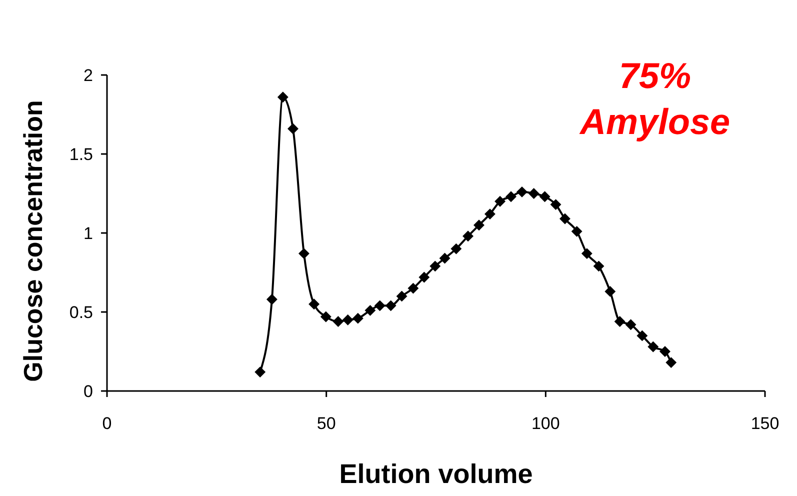  I want to click on annotation: 75% Amylose, so click(654, 98).